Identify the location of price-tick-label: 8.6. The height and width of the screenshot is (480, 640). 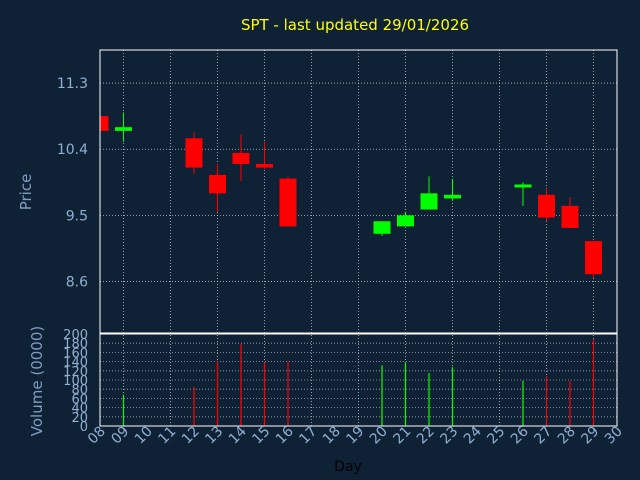
(77, 283).